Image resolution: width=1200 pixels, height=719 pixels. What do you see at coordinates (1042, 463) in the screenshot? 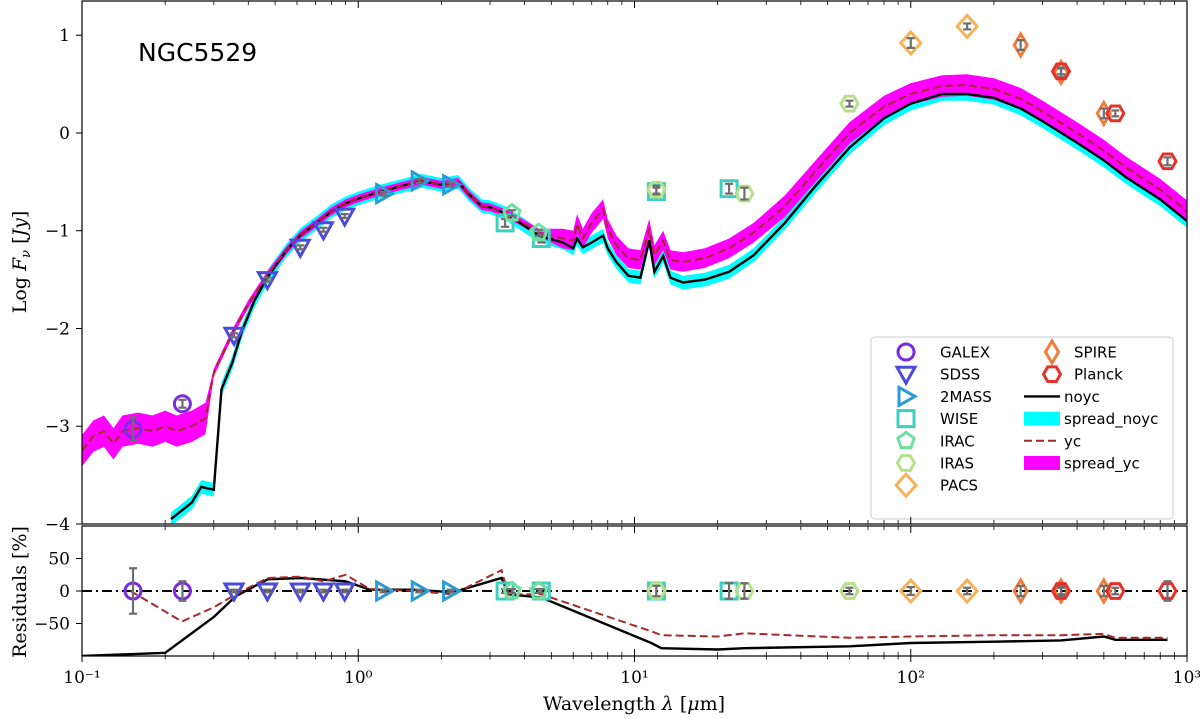
I see `legend-patch-swatch` at bounding box center [1042, 463].